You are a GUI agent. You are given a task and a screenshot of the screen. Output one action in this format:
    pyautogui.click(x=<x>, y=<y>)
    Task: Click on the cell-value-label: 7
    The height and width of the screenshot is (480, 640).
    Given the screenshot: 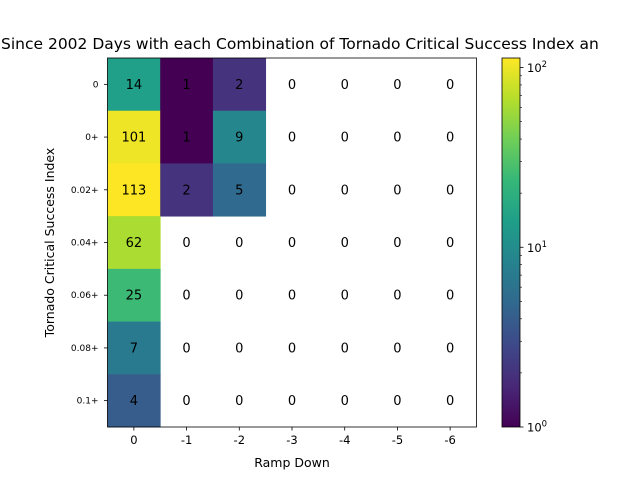 What is the action you would take?
    pyautogui.click(x=134, y=348)
    